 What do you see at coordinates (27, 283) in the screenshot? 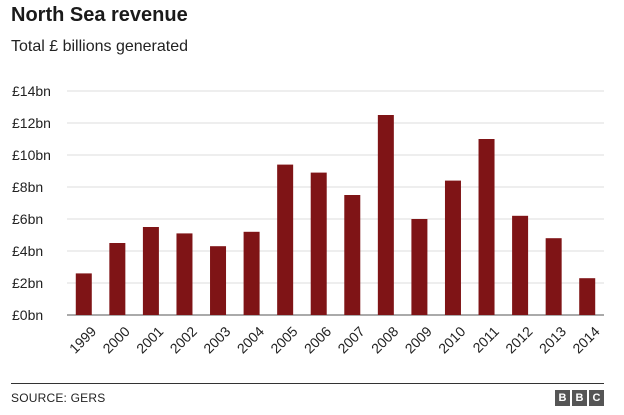
I see `y-tick-label: £2bn` at bounding box center [27, 283].